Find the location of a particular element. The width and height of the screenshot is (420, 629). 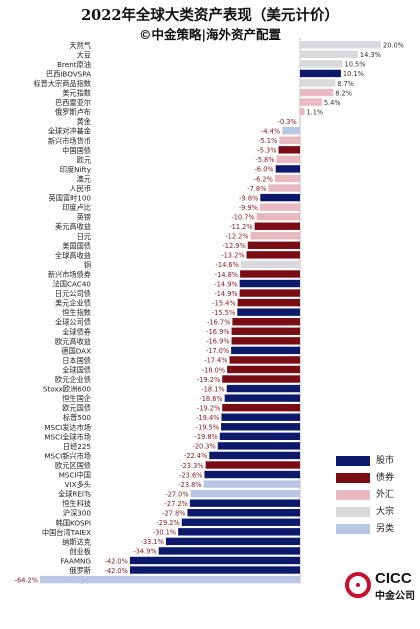

category-label: 恒生科技 is located at coordinates (76, 503).